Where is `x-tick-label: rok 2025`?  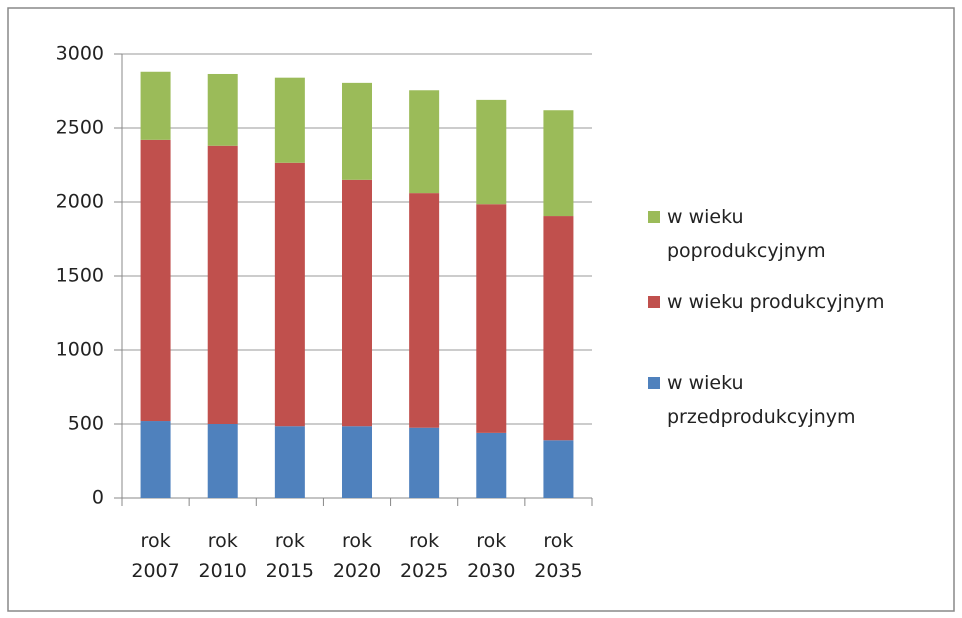
x-tick-label: rok 2025 is located at coordinates (424, 556).